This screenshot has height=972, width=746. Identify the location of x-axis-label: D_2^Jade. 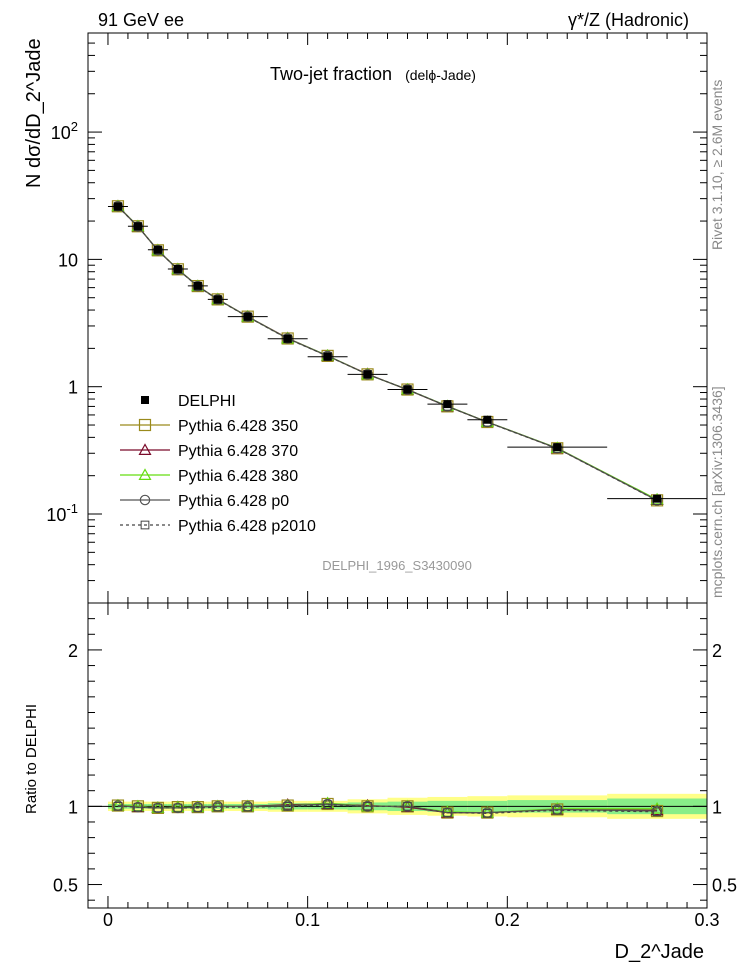
(659, 952).